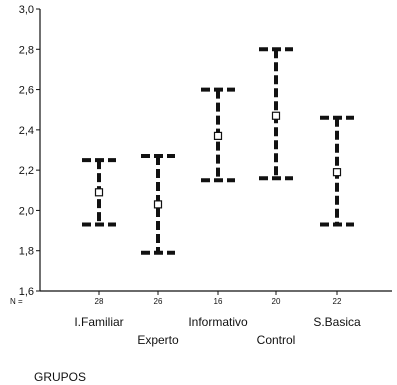 The width and height of the screenshot is (397, 385). I want to click on y-tick-label: 1,8, so click(26, 252).